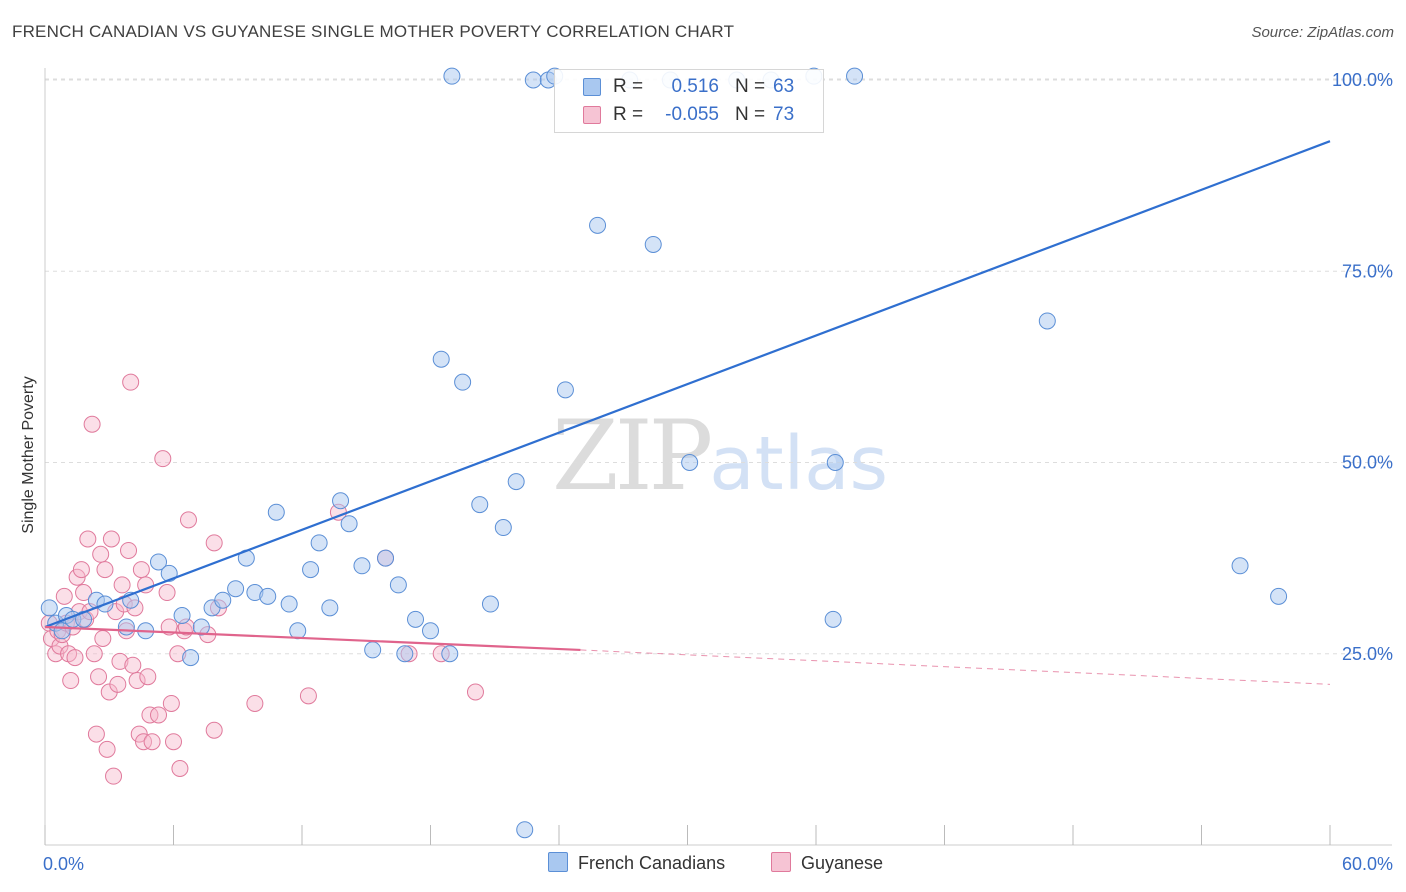 The height and width of the screenshot is (892, 1406). I want to click on watermark-atlas: atlas, so click(799, 464).